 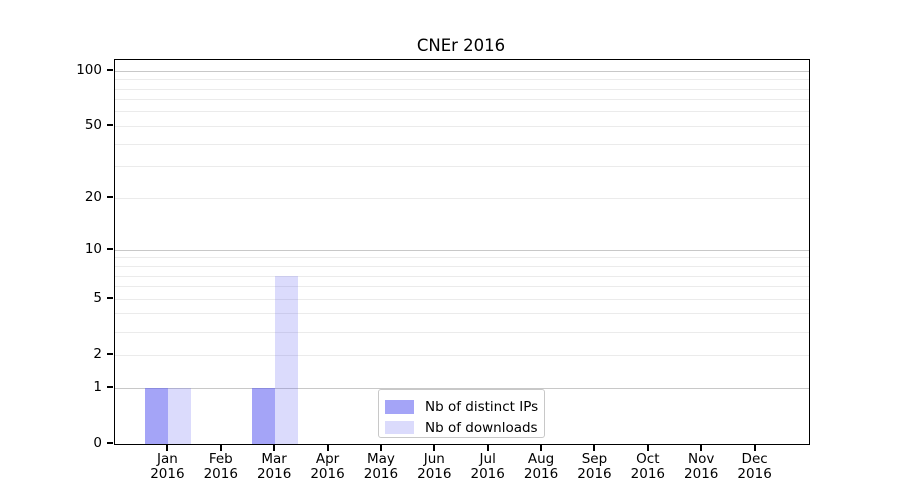 What do you see at coordinates (97, 298) in the screenshot?
I see `y-tick-label-5: 5` at bounding box center [97, 298].